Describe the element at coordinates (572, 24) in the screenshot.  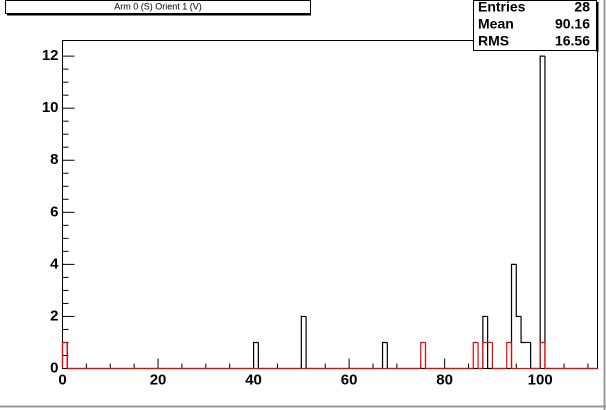
I see `stats-value: 90.16` at that location.